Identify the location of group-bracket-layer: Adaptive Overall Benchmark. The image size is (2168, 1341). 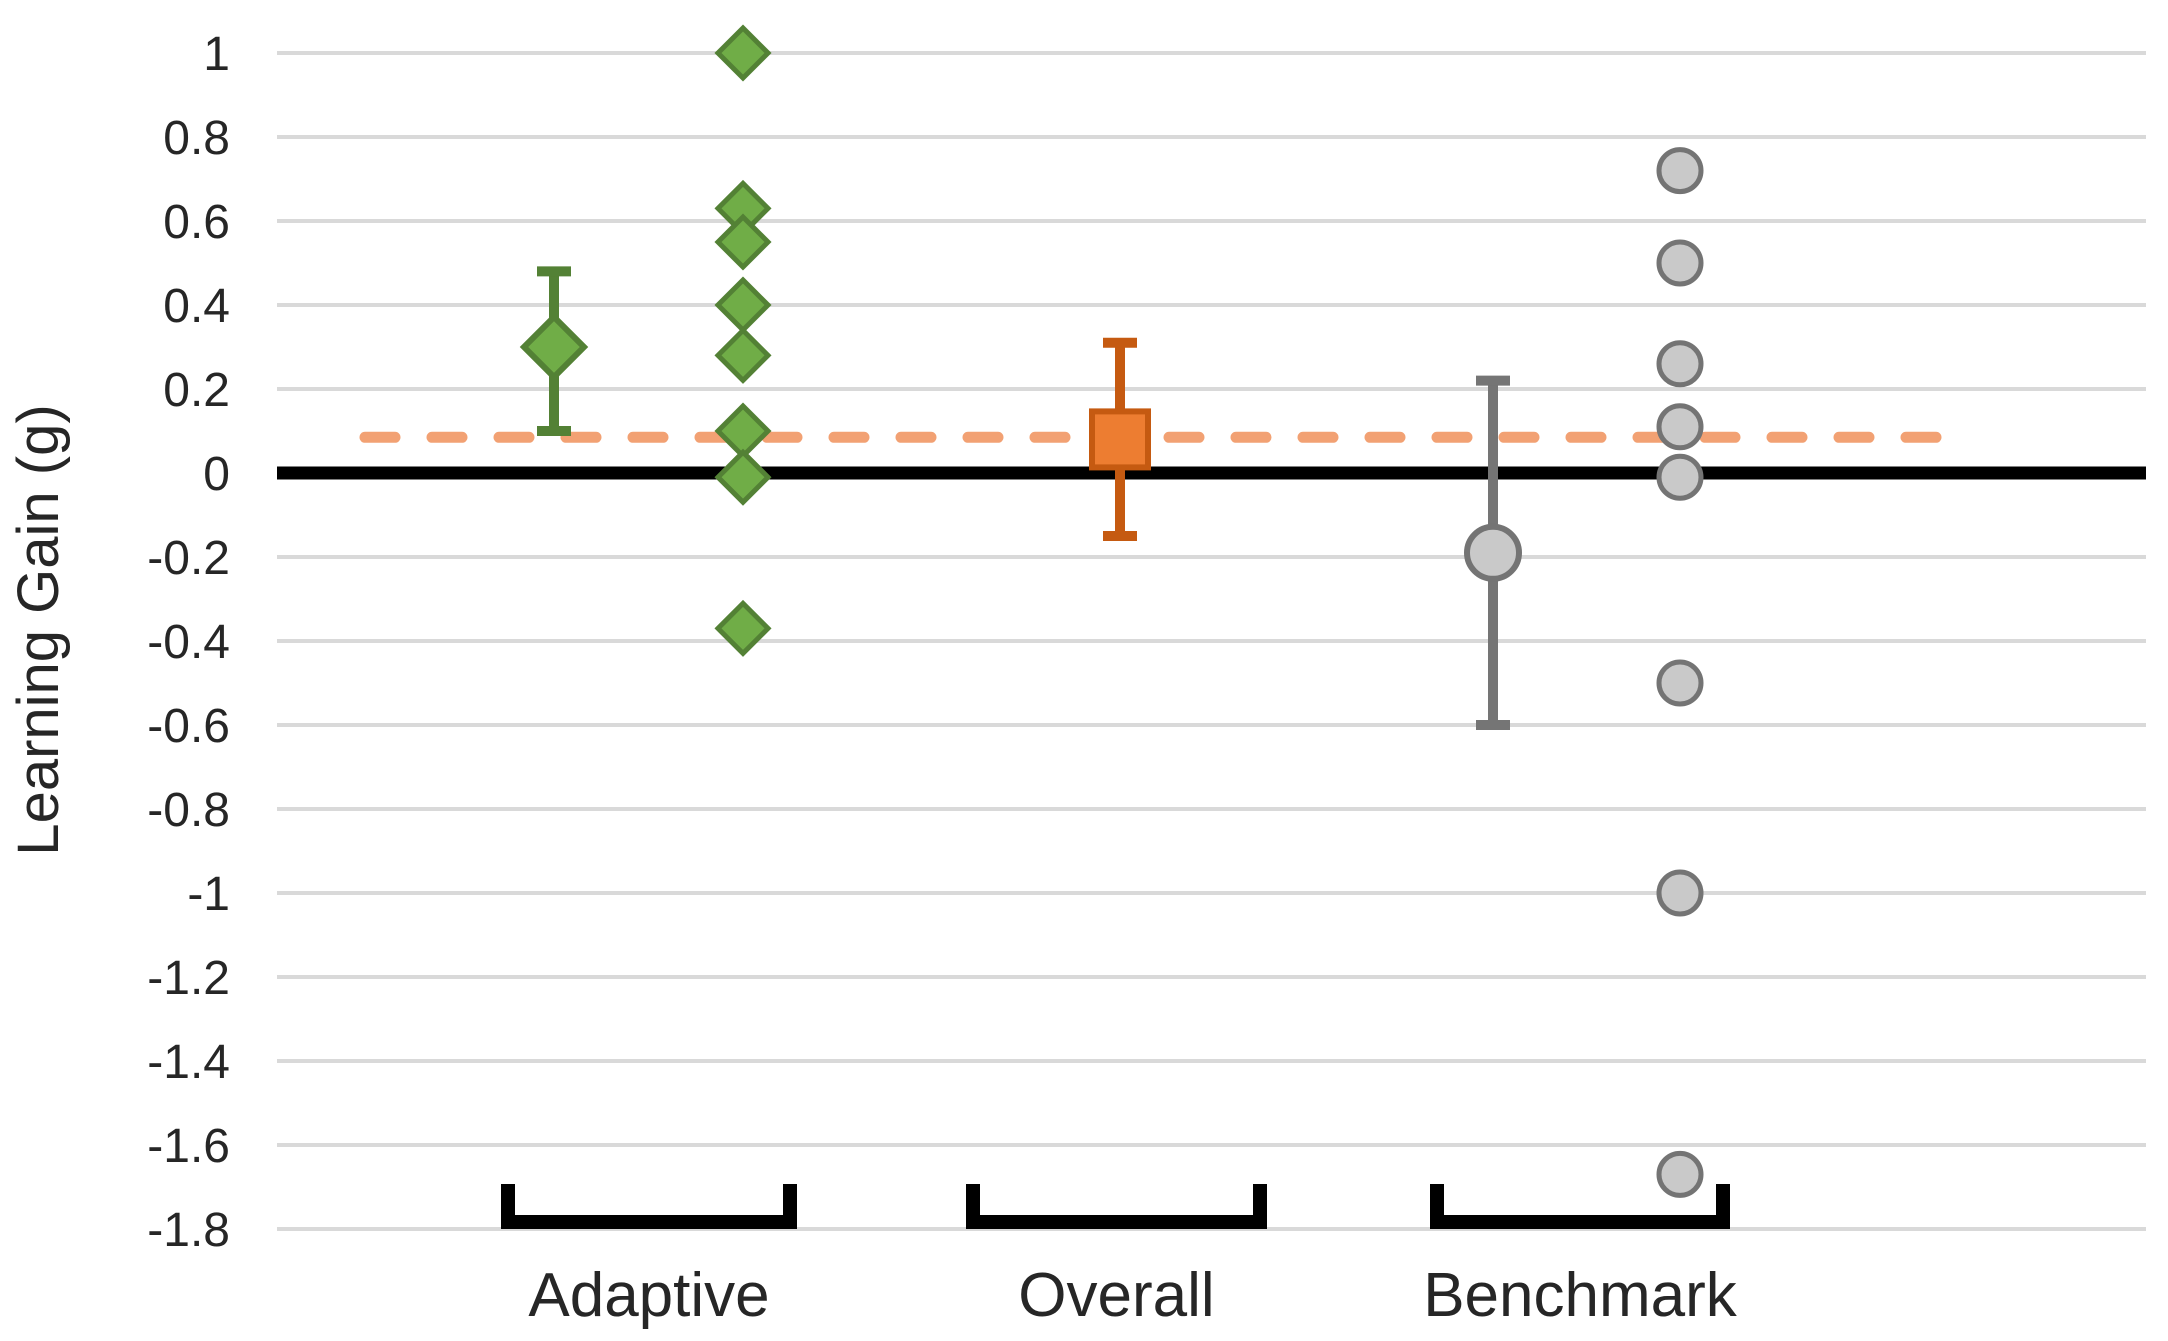
(1119, 1257).